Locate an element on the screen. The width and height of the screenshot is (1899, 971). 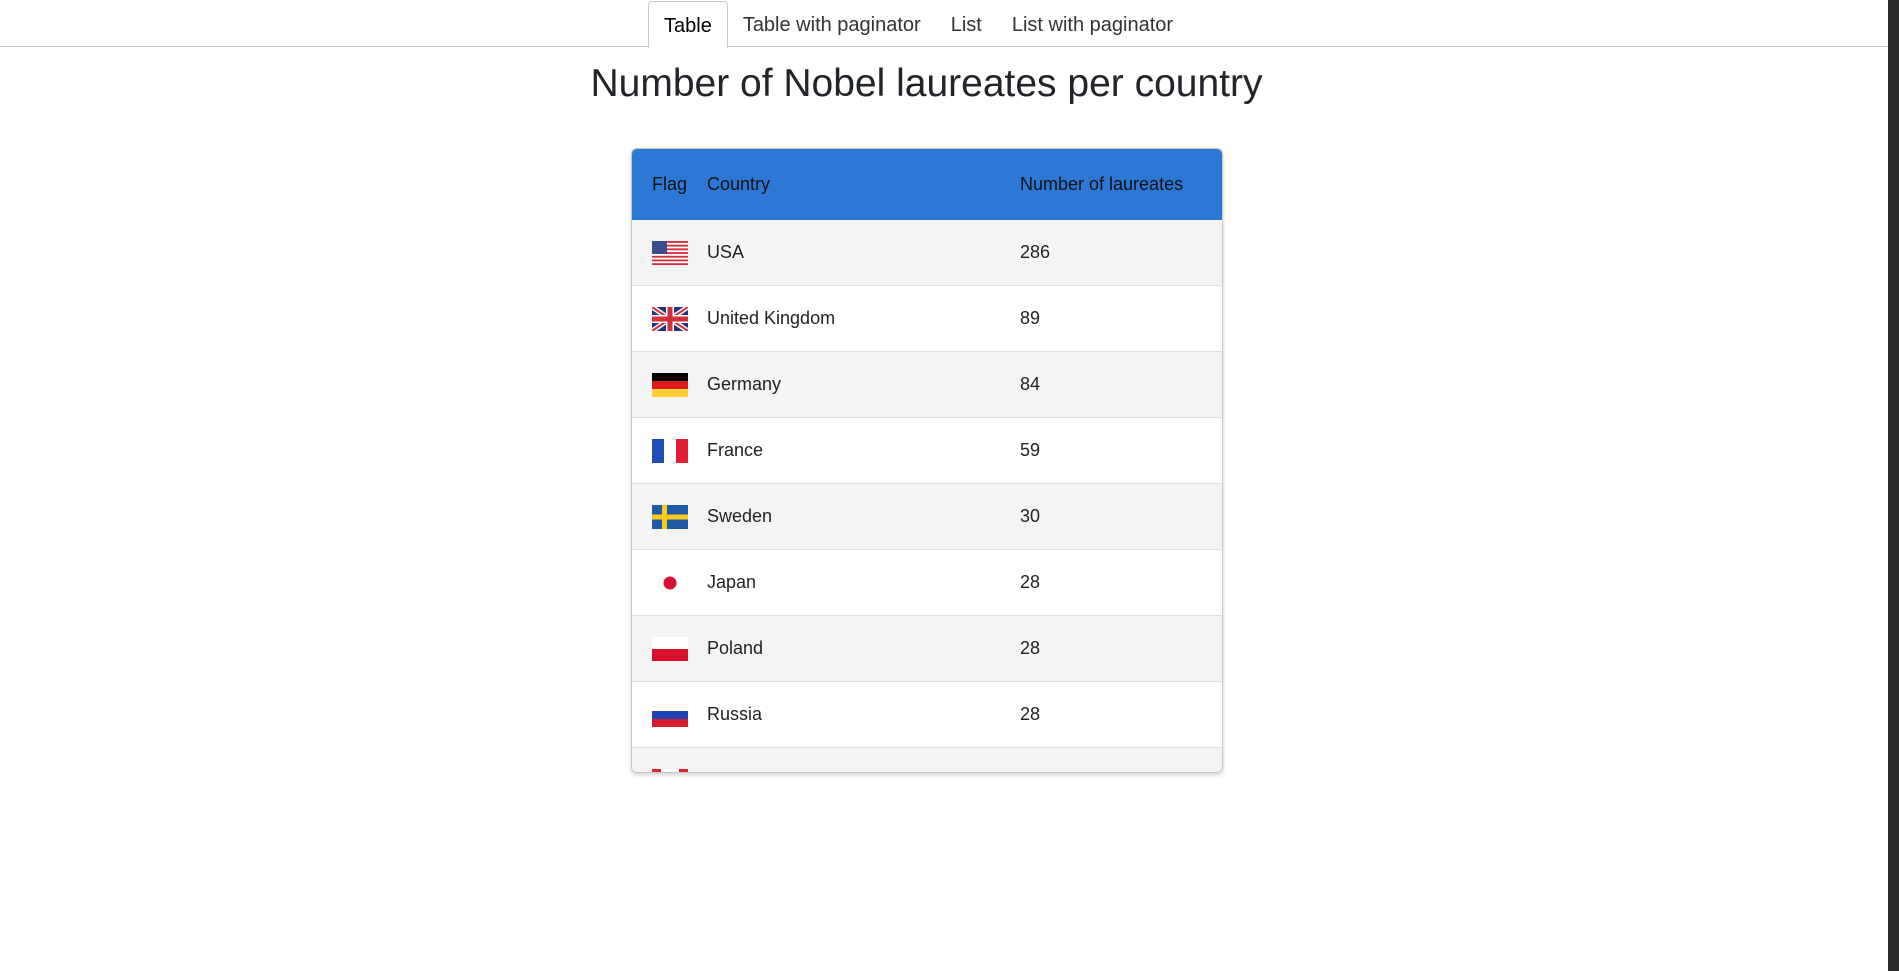
cell-country: Germany is located at coordinates (744, 384).